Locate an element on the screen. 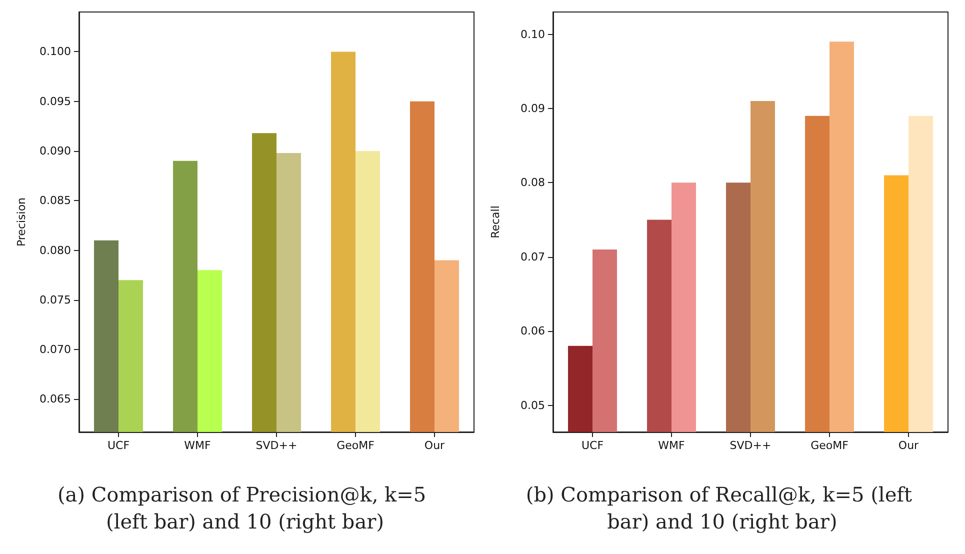  y-tick-label: 0.08 is located at coordinates (532, 183).